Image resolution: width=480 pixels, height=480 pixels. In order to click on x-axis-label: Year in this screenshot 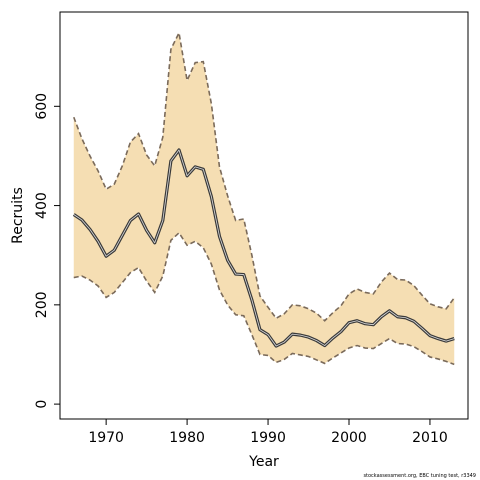, I will do `click(263, 462)`.